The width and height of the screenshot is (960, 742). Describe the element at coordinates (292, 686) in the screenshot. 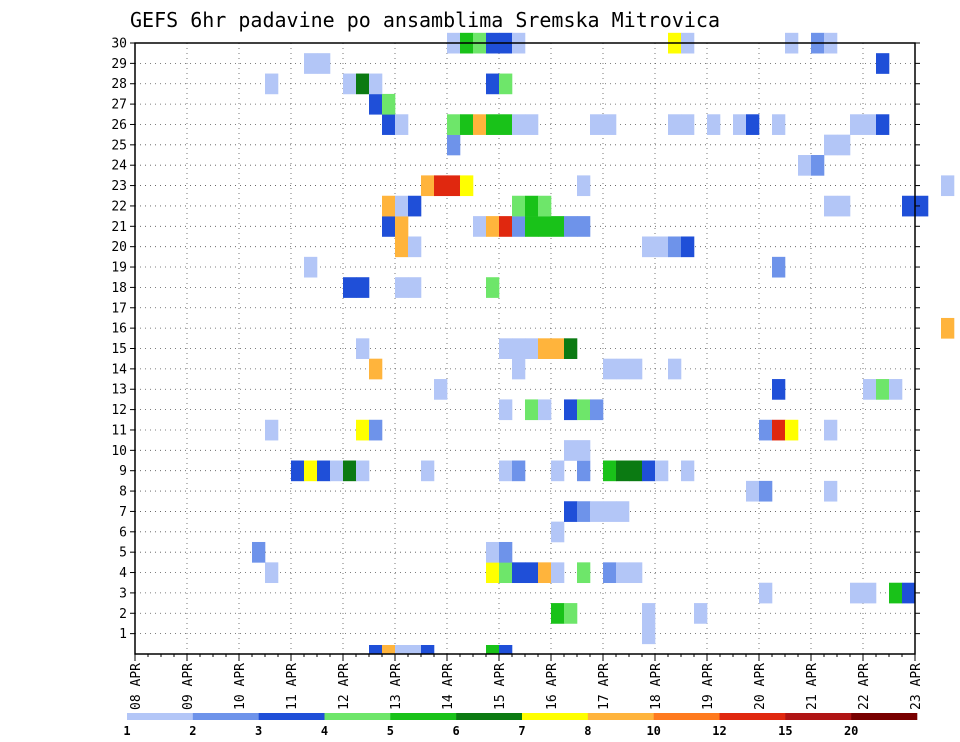

I see `x-tick-label: 11 APR` at that location.